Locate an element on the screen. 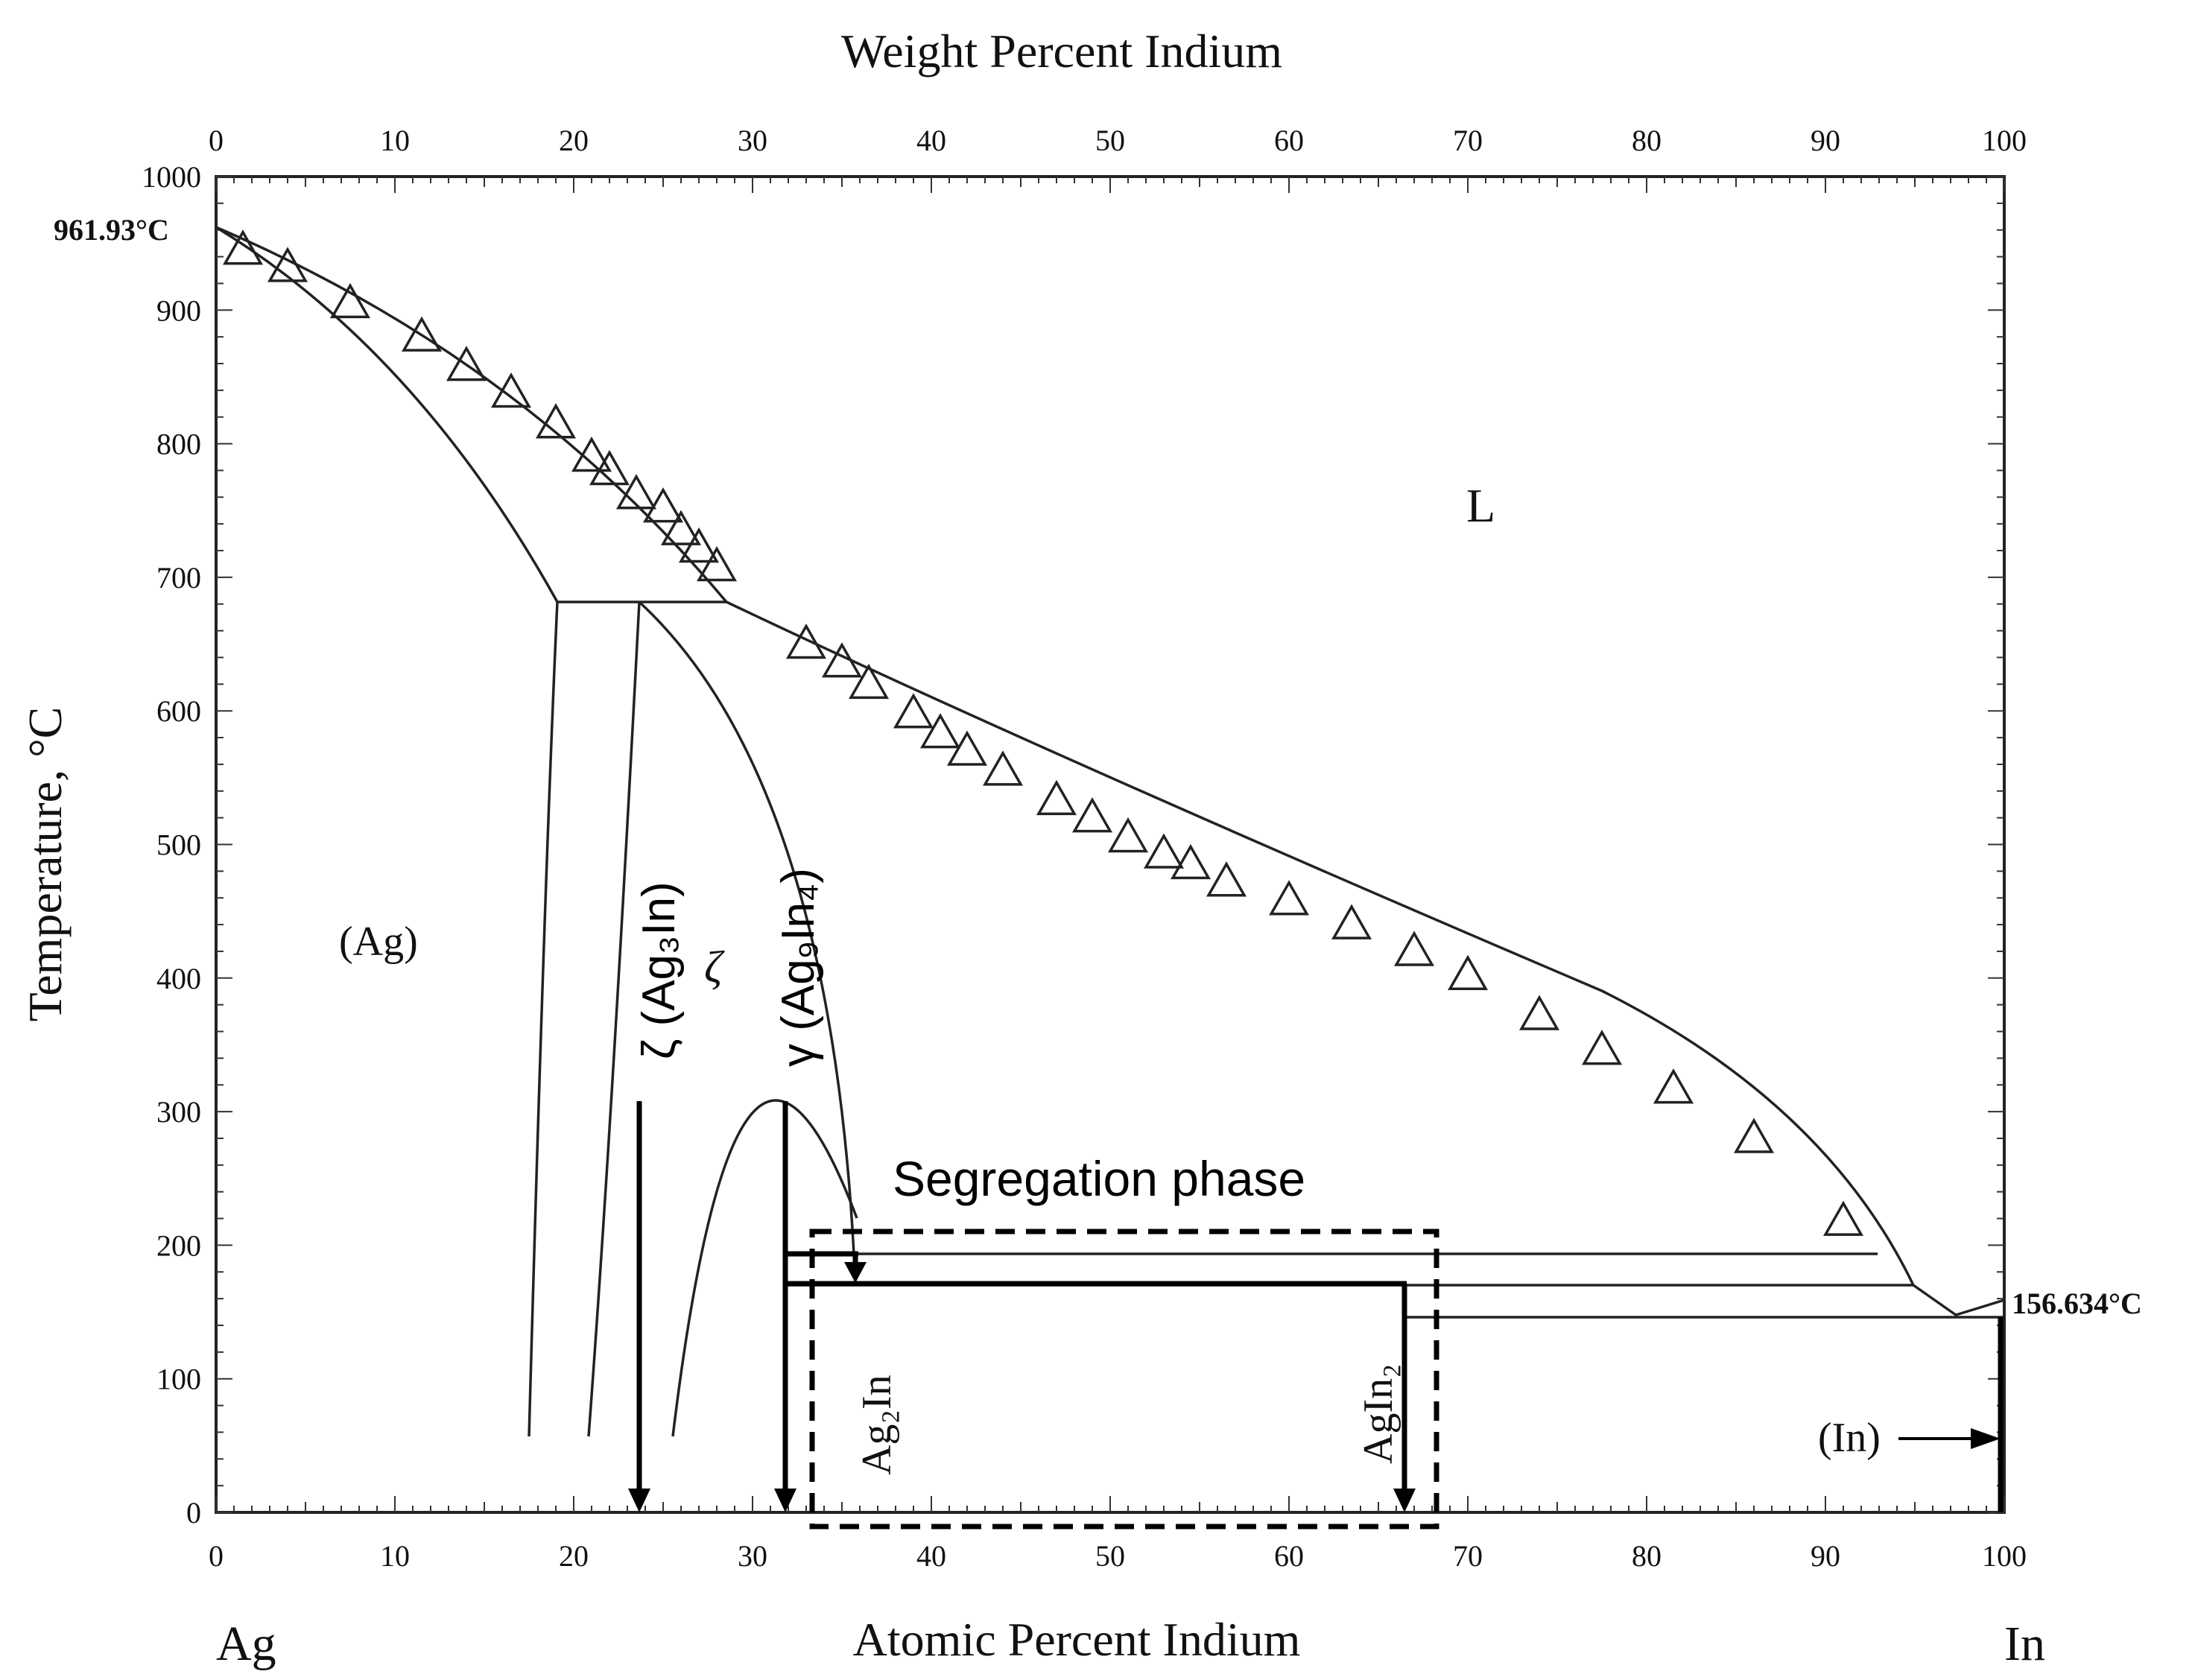 This screenshot has width=2195, height=1680. ag-element-label: Ag is located at coordinates (246, 1644).